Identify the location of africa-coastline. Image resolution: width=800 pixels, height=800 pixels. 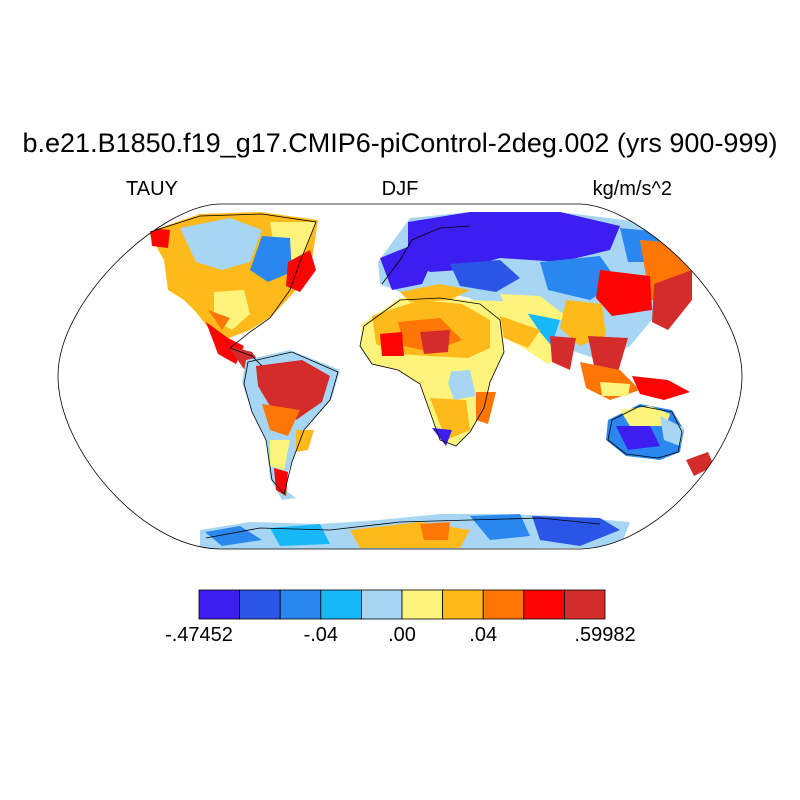
(432, 372).